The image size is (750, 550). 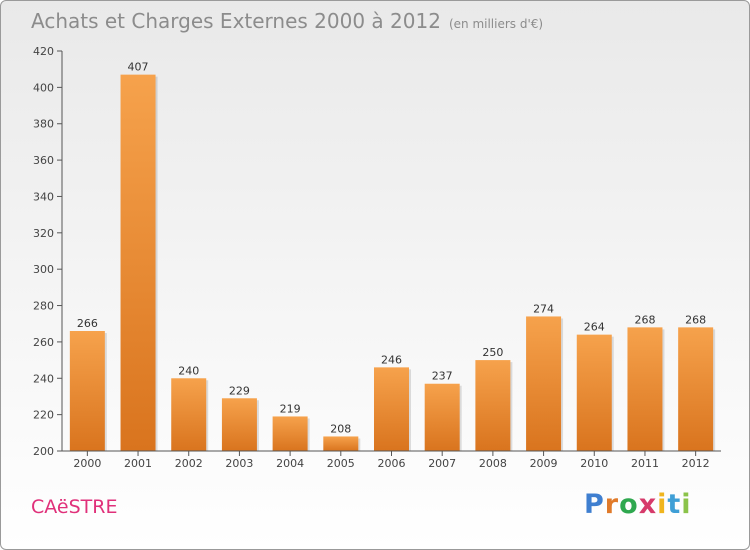 What do you see at coordinates (645, 463) in the screenshot?
I see `x-tick-label: 2011` at bounding box center [645, 463].